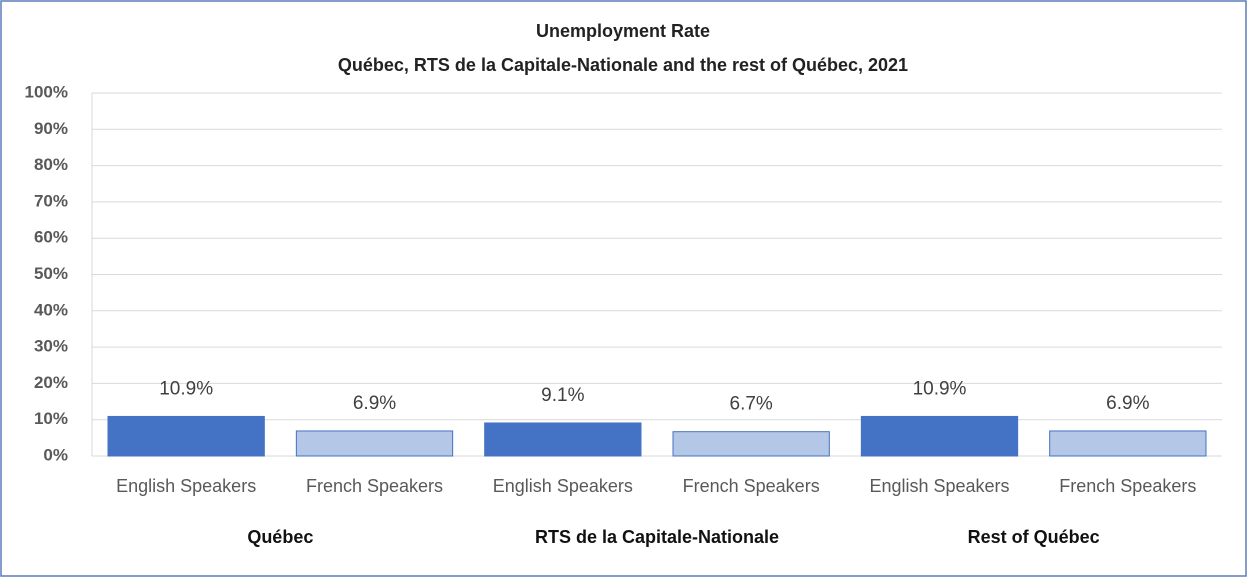 This screenshot has height=577, width=1247. What do you see at coordinates (51, 382) in the screenshot?
I see `y-tick-label: 20%` at bounding box center [51, 382].